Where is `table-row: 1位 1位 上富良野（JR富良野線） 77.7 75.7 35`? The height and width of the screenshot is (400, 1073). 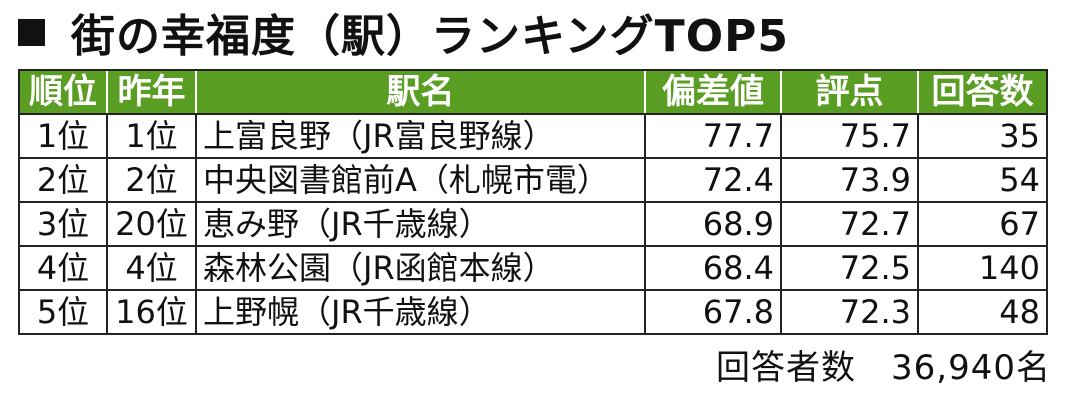 table-row: 1位 1位 上富良野（JR富良野線） 77.7 75.7 35 is located at coordinates (533, 136).